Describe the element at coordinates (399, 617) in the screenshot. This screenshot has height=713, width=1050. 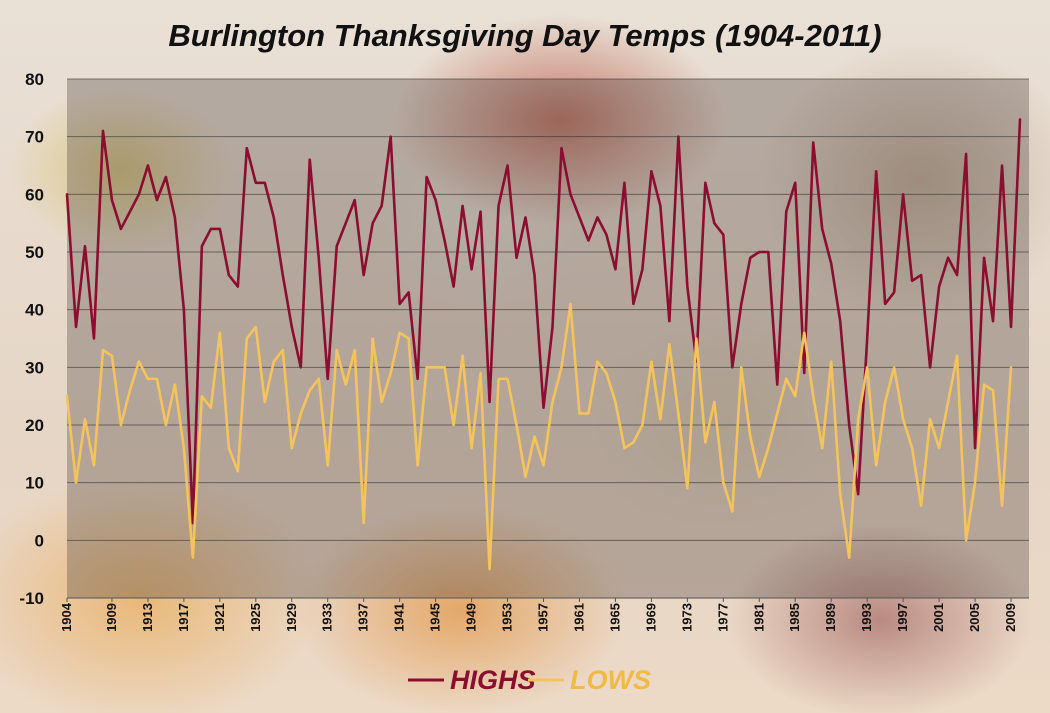
I see `x-tick-label: 1941` at that location.